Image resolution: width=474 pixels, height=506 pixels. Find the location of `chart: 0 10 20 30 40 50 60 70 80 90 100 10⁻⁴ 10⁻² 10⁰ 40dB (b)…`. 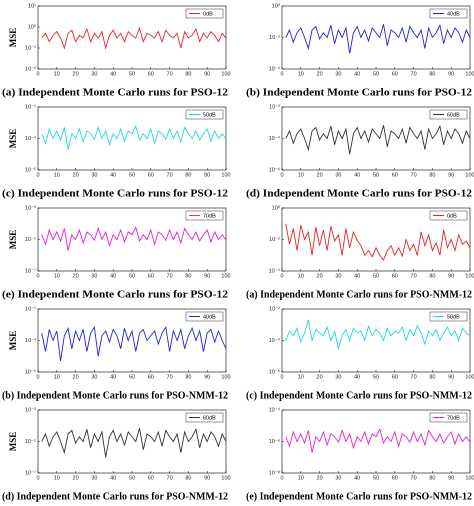

chart: 0 10 20 30 40 50 60 70 80 90 100 10⁻⁴ 10⁻² 10⁰ 40dB (b)… is located at coordinates (360, 50).